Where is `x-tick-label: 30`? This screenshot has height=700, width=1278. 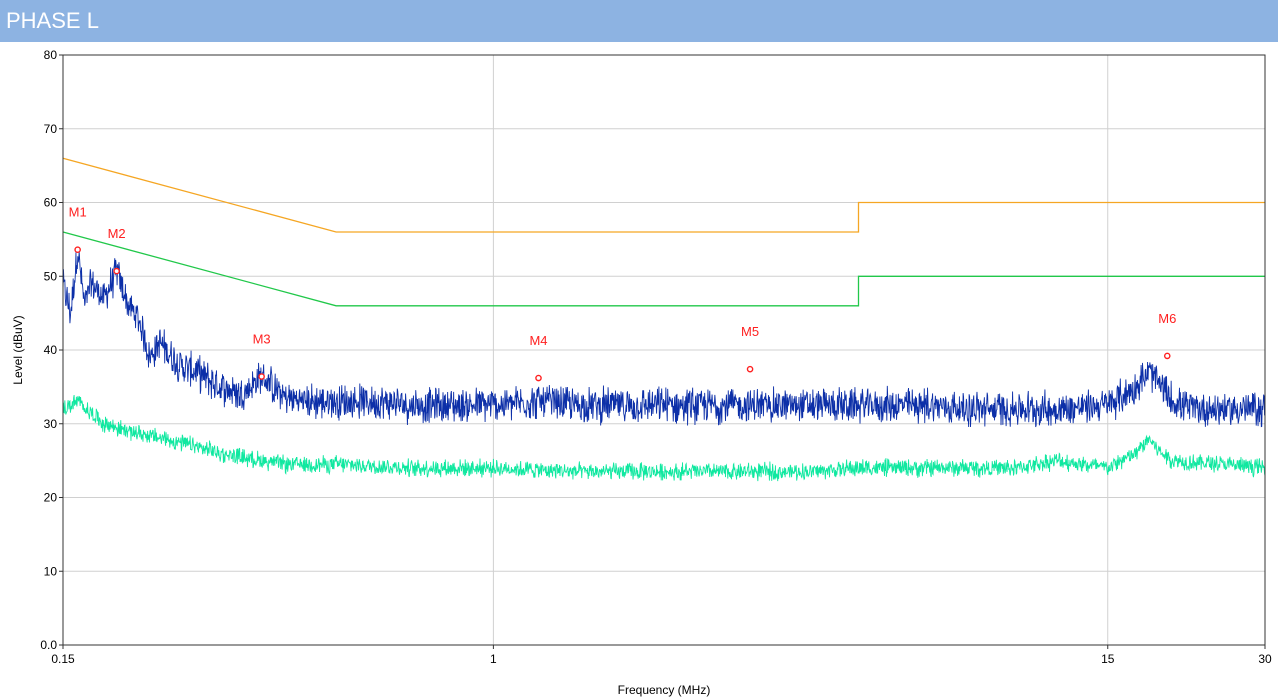
x-tick-label: 30 is located at coordinates (1265, 659).